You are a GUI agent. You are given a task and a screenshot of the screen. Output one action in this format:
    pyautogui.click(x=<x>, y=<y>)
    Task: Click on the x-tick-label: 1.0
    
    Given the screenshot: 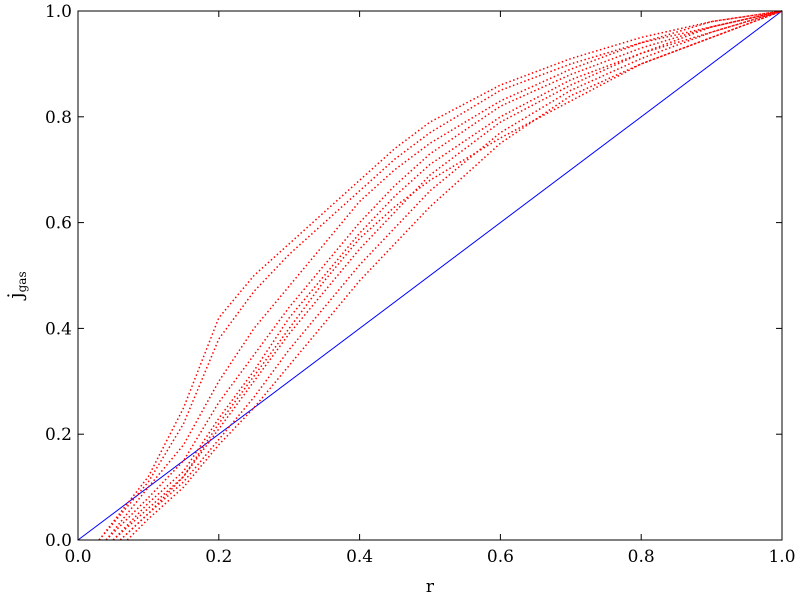 What is the action you would take?
    pyautogui.click(x=781, y=557)
    